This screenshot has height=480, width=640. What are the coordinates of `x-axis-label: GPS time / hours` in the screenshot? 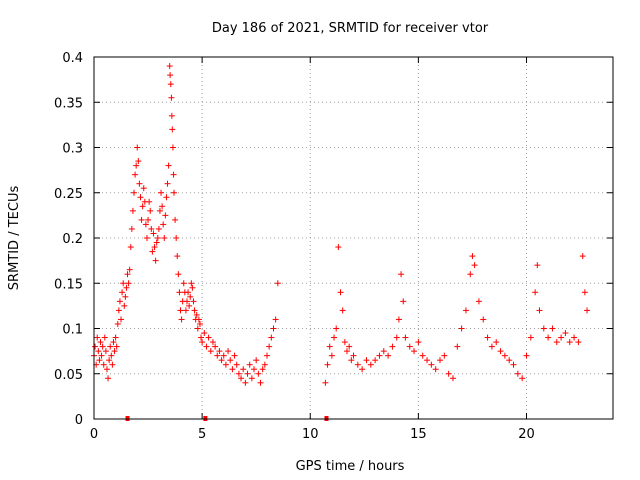 It's located at (350, 466).